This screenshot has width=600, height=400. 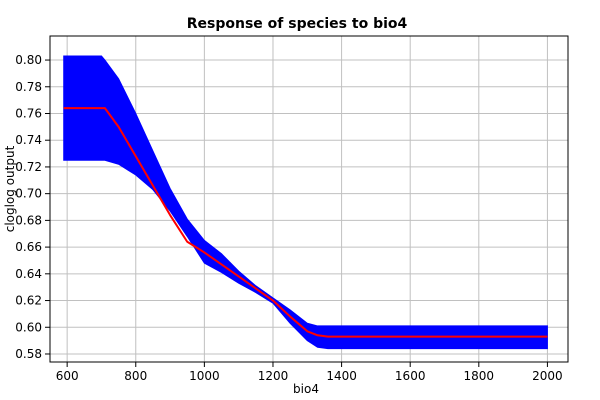 I want to click on x-tick-label-600: 600, so click(x=67, y=376).